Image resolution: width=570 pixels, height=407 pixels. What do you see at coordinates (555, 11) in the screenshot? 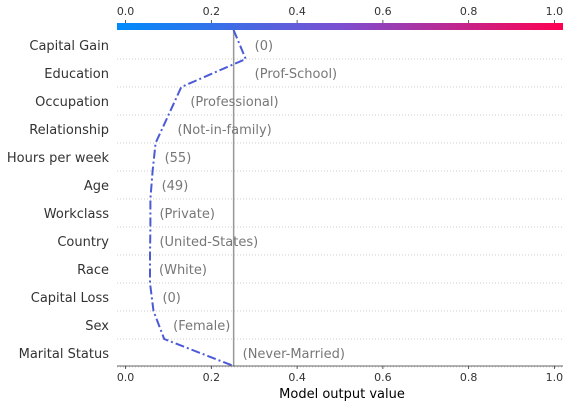
I see `top-tick-label: 1.0` at bounding box center [555, 11].